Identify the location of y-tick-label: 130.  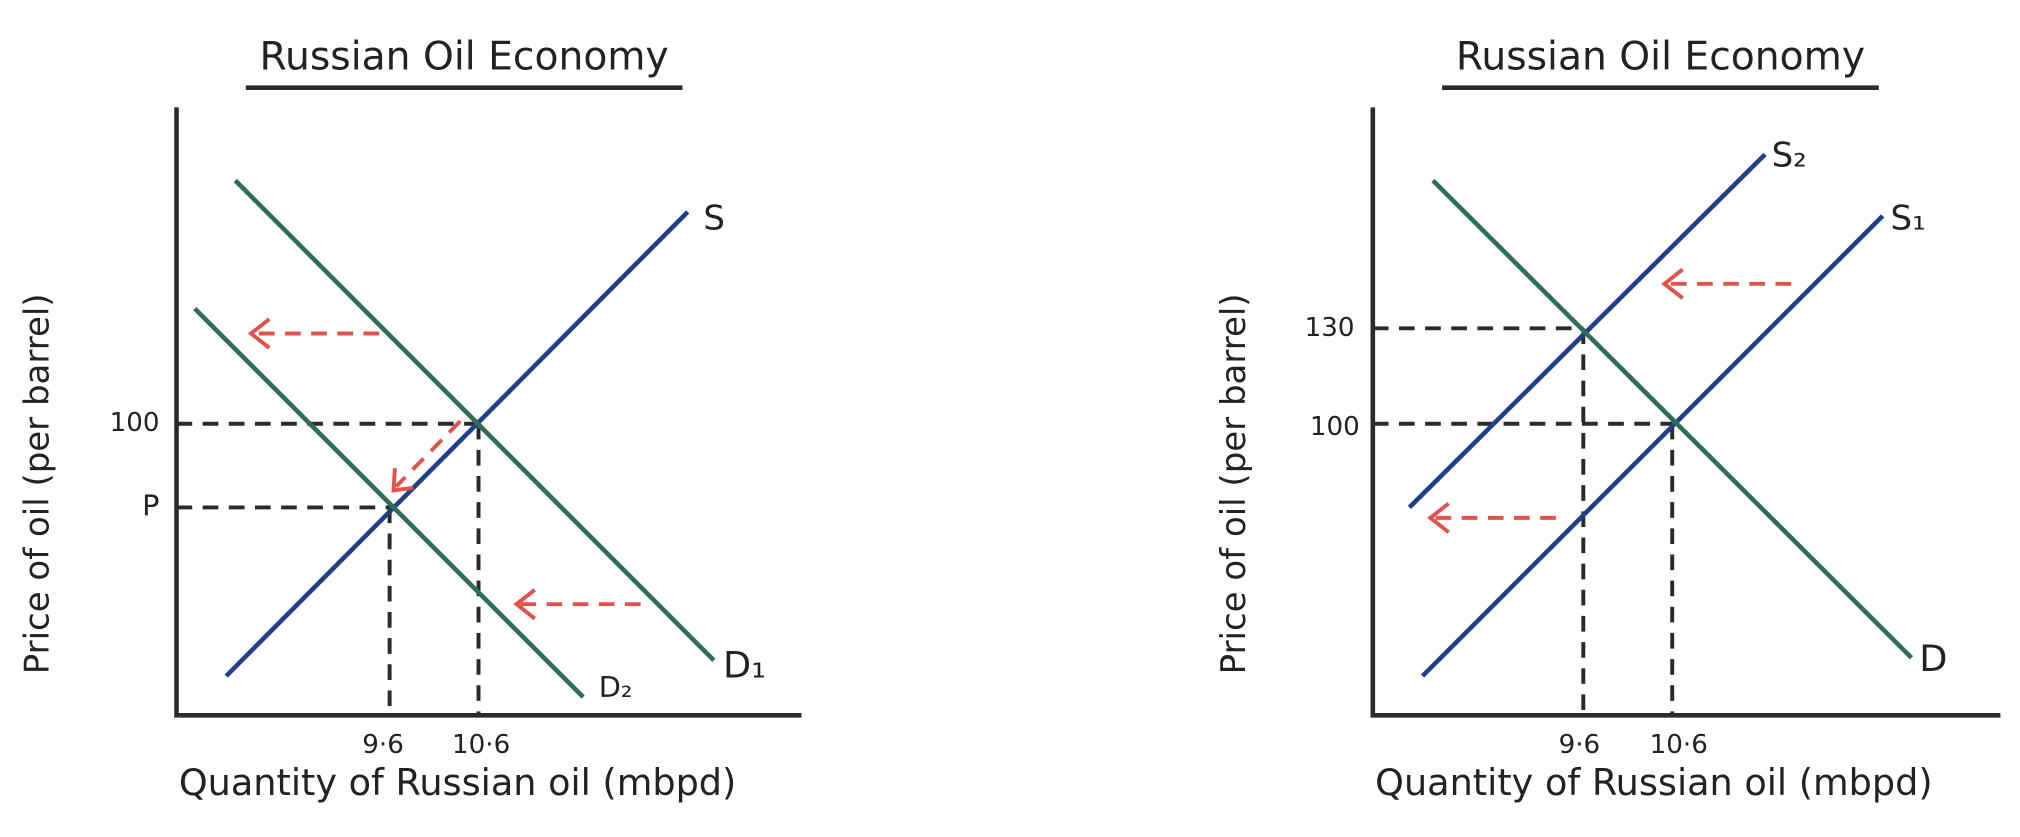
(1330, 328).